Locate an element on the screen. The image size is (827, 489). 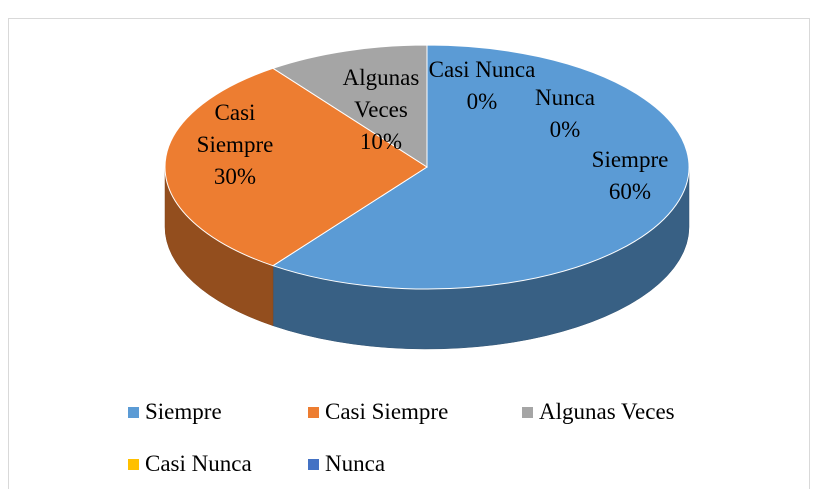
legend-label: Casi Siempre is located at coordinates (387, 411).